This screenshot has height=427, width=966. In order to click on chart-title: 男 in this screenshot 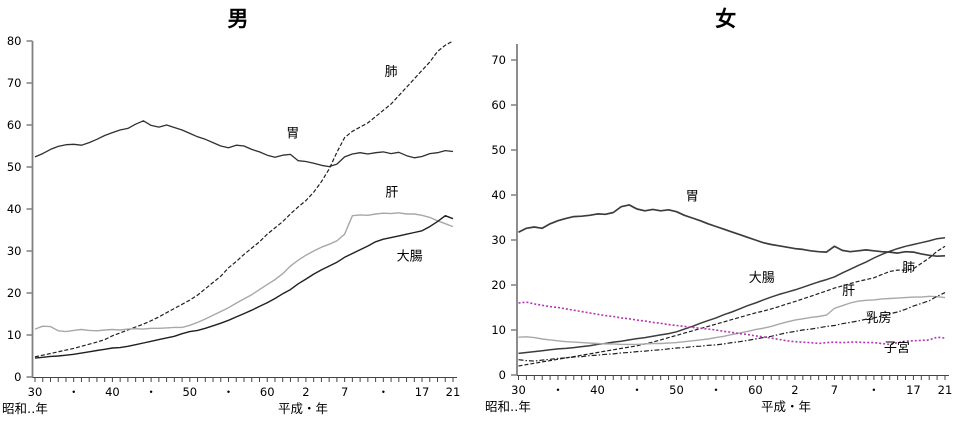, I will do `click(238, 19)`.